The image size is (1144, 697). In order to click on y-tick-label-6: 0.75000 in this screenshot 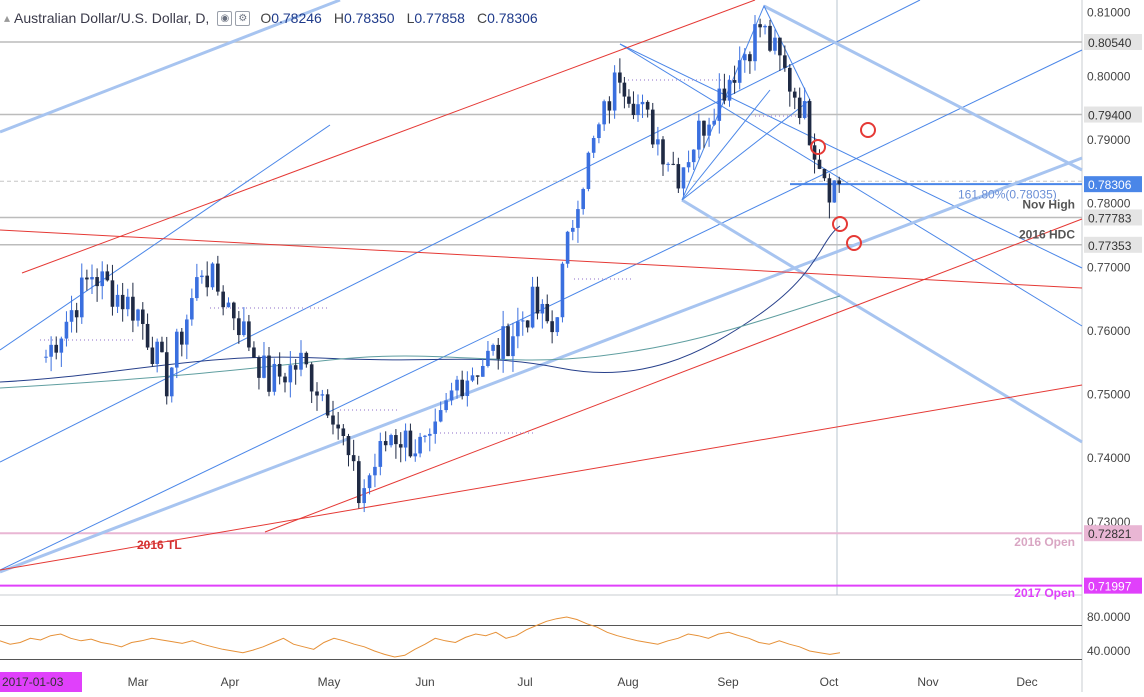, I will do `click(1109, 395)`.